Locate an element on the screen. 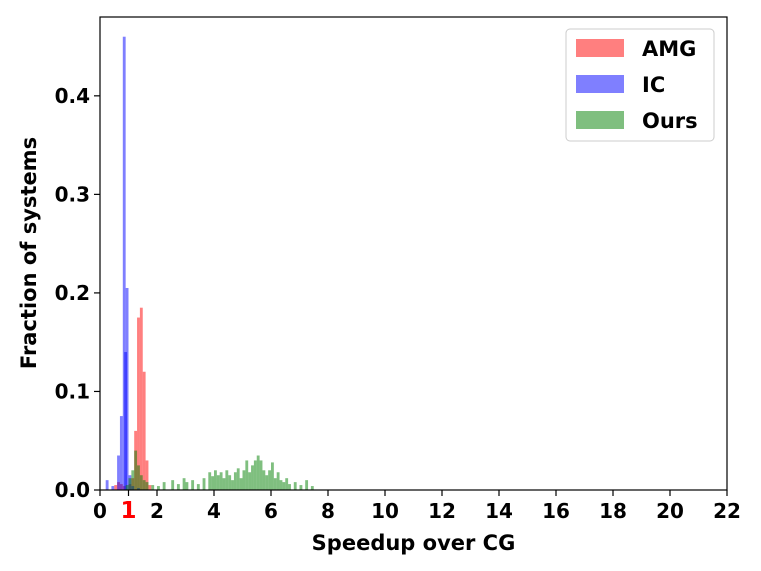  legend: AMG IC Ours is located at coordinates (640, 85).